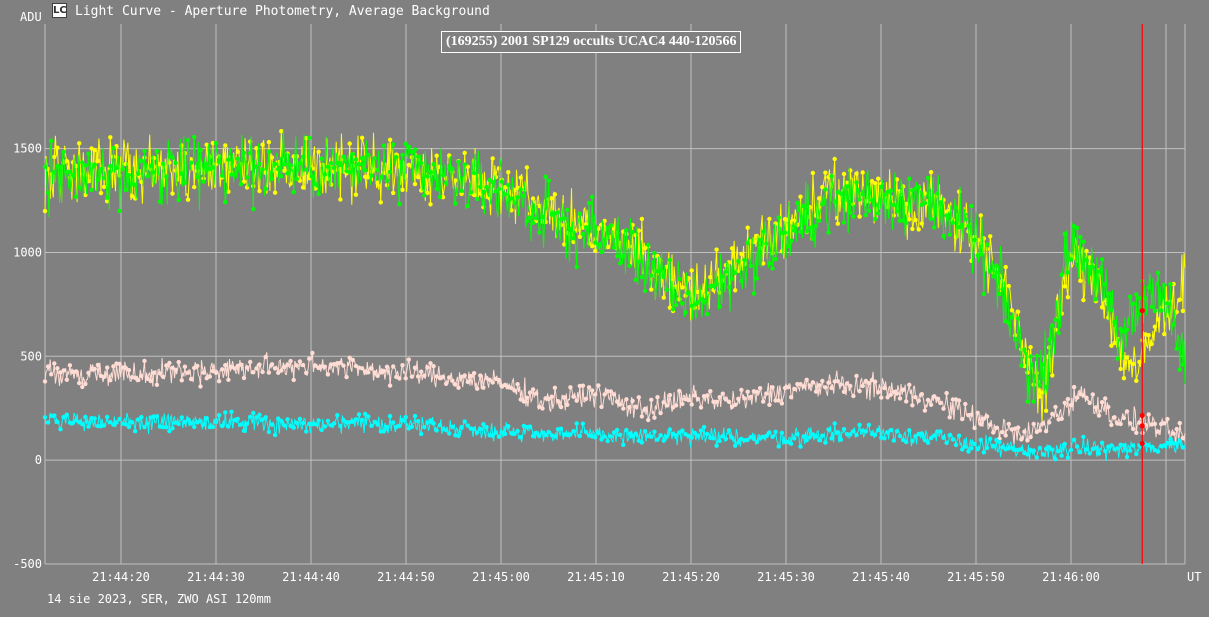 The width and height of the screenshot is (1209, 617). Describe the element at coordinates (121, 577) in the screenshot. I see `x-tick-label: 21:44:20` at that location.